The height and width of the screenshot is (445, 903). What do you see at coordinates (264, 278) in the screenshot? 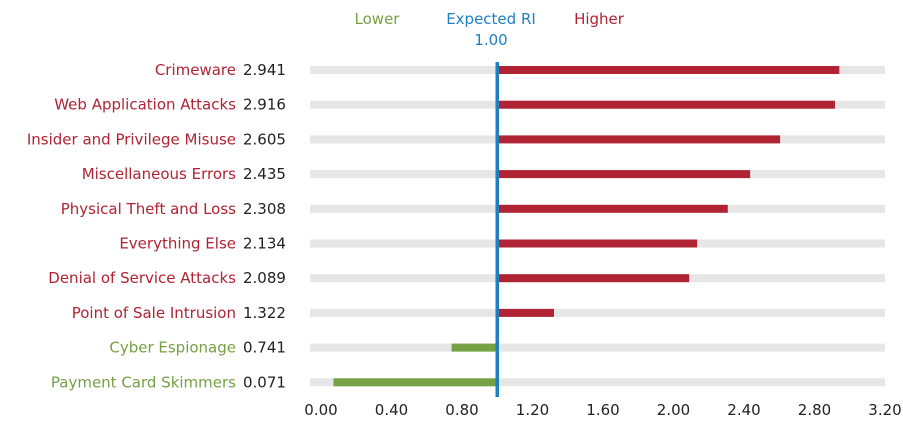
I see `value-label: 2.089` at bounding box center [264, 278].